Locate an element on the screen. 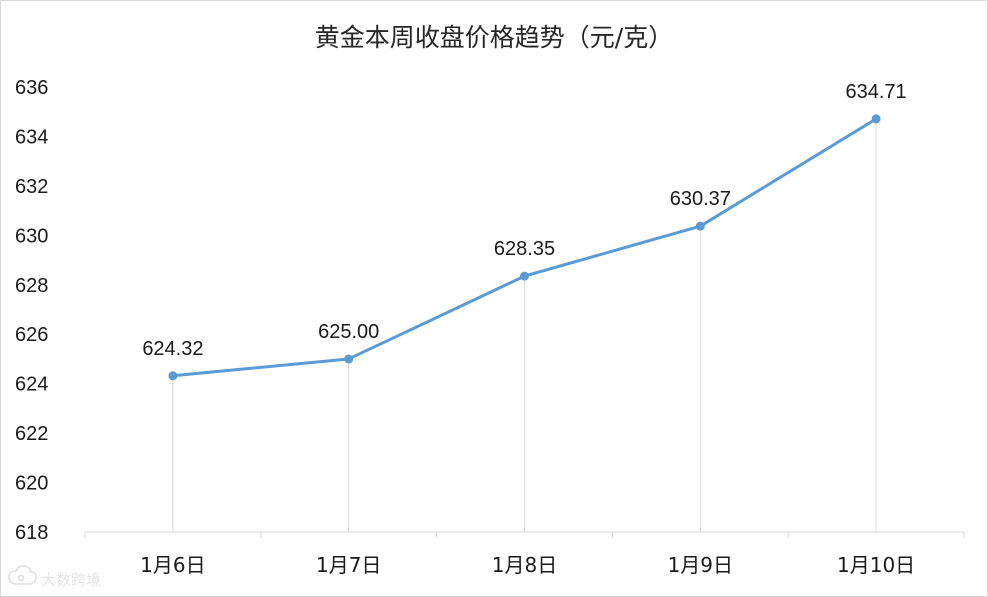 Image resolution: width=988 pixels, height=597 pixels. y-tick-label: 626 is located at coordinates (31, 335).